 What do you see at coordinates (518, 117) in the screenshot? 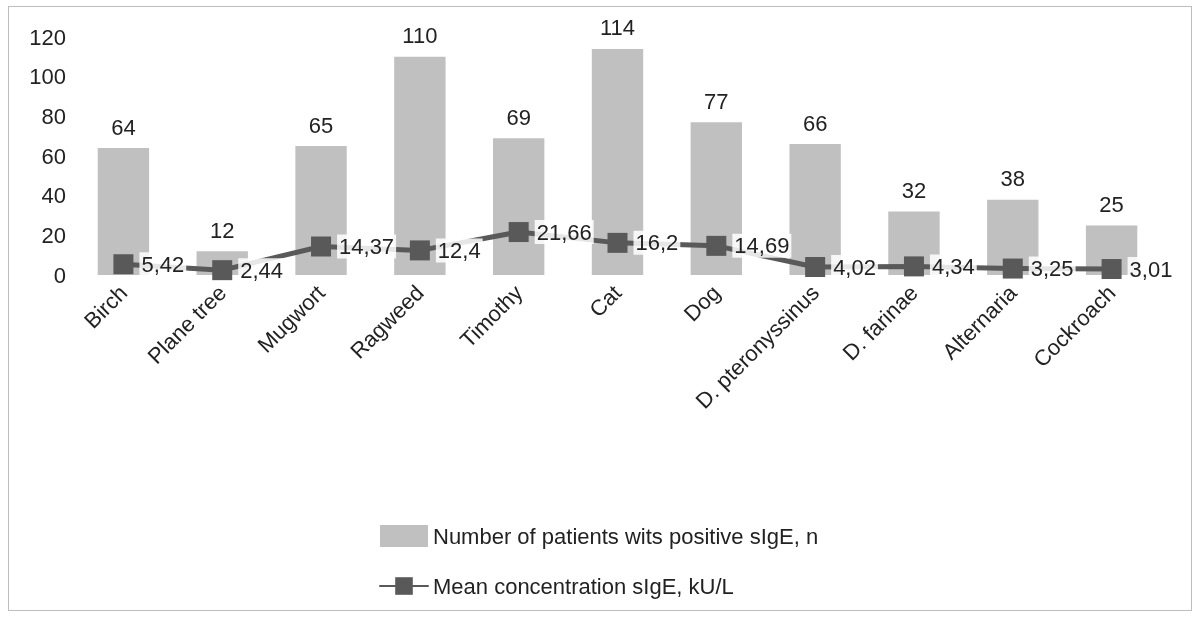
I see `data-label: 69` at bounding box center [518, 117].